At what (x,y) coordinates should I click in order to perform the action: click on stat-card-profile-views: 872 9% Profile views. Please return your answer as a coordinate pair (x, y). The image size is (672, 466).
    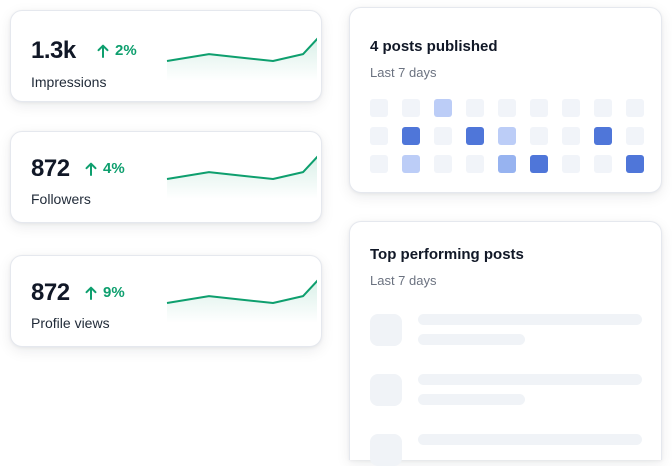
    Looking at the image, I should click on (166, 301).